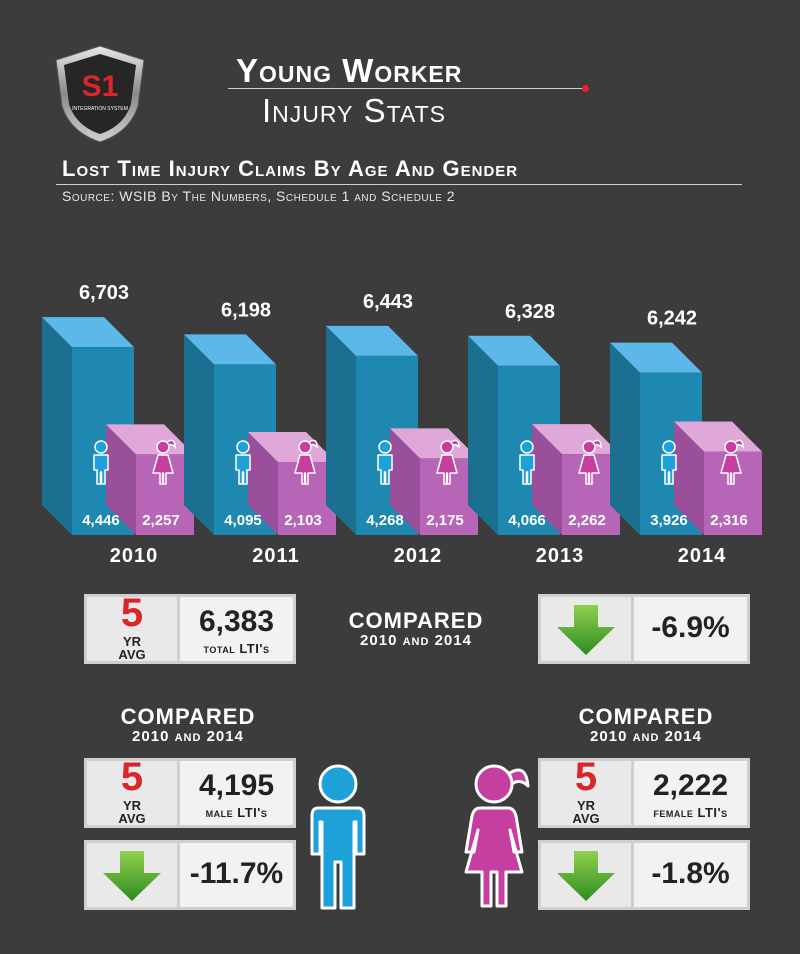  Describe the element at coordinates (121, 479) in the screenshot. I see `female-bar-2010-side` at that location.